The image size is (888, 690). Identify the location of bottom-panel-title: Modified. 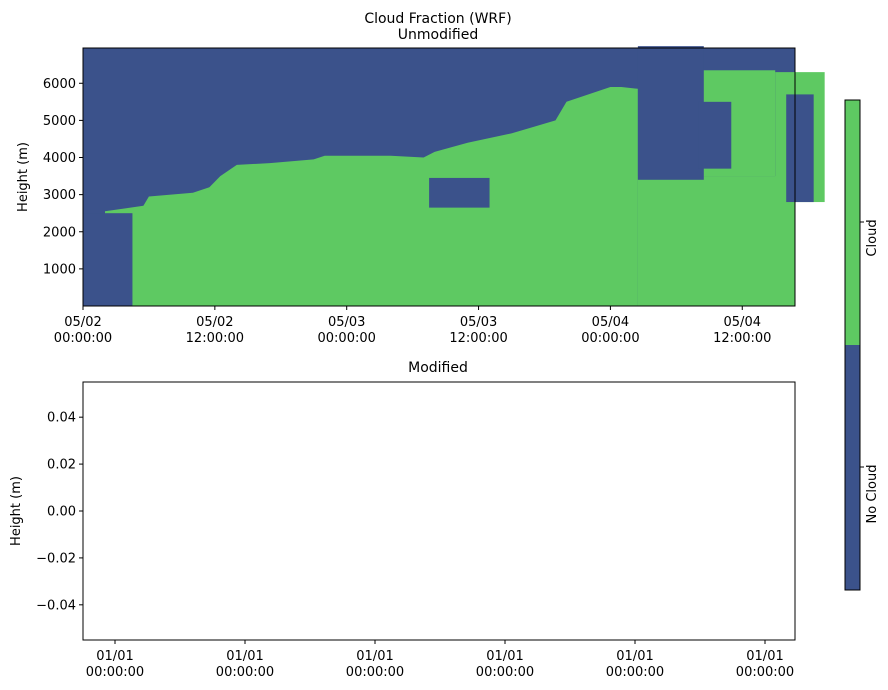
(438, 368).